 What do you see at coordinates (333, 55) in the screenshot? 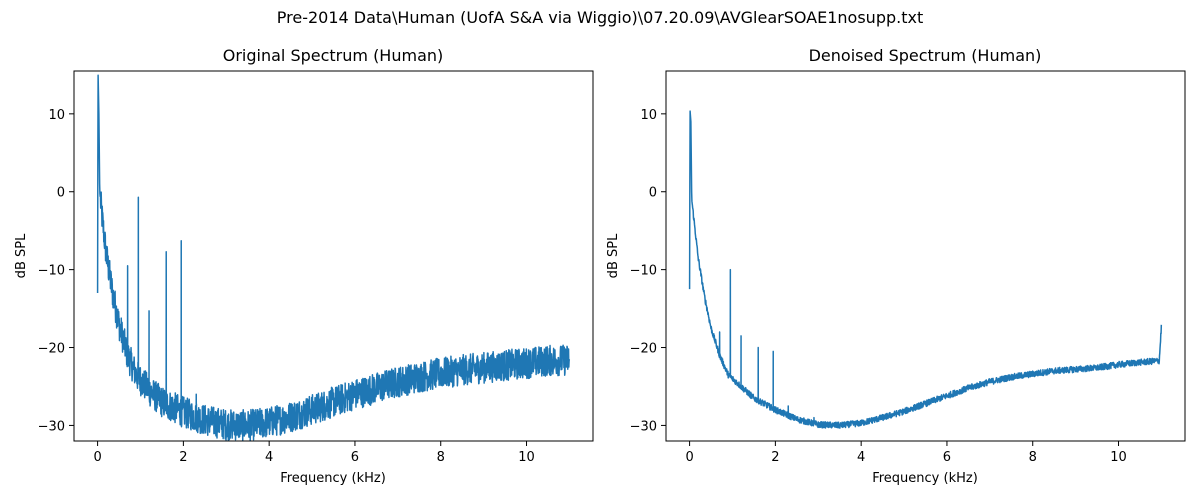
I see `original-spectrum-title: Original Spectrum (Human)` at bounding box center [333, 55].